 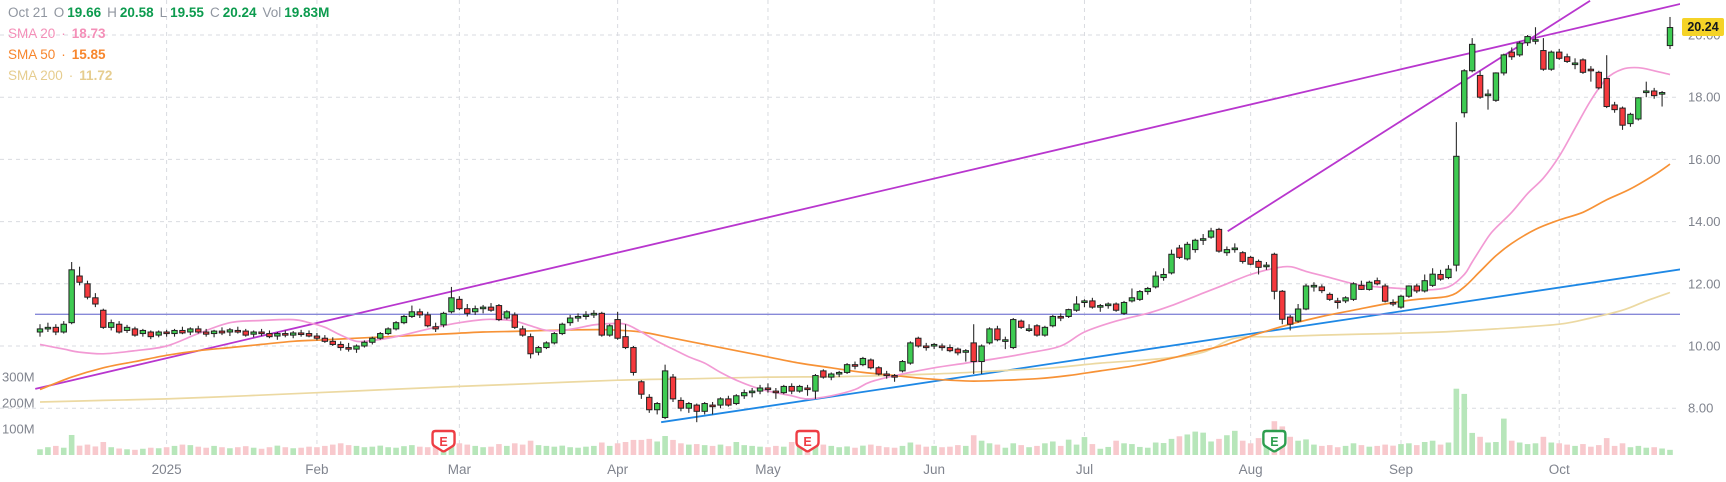 What do you see at coordinates (768, 469) in the screenshot?
I see `svg-text: May` at bounding box center [768, 469].